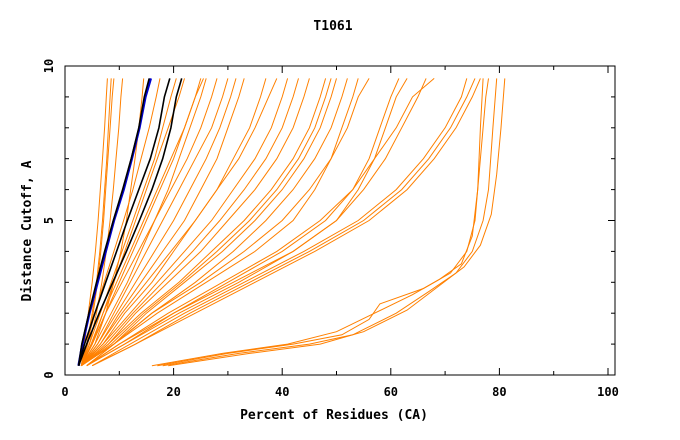 This screenshot has height=440, width=680. Describe the element at coordinates (27, 230) in the screenshot. I see `y-axis-label: Distance Cutoff, A` at that location.